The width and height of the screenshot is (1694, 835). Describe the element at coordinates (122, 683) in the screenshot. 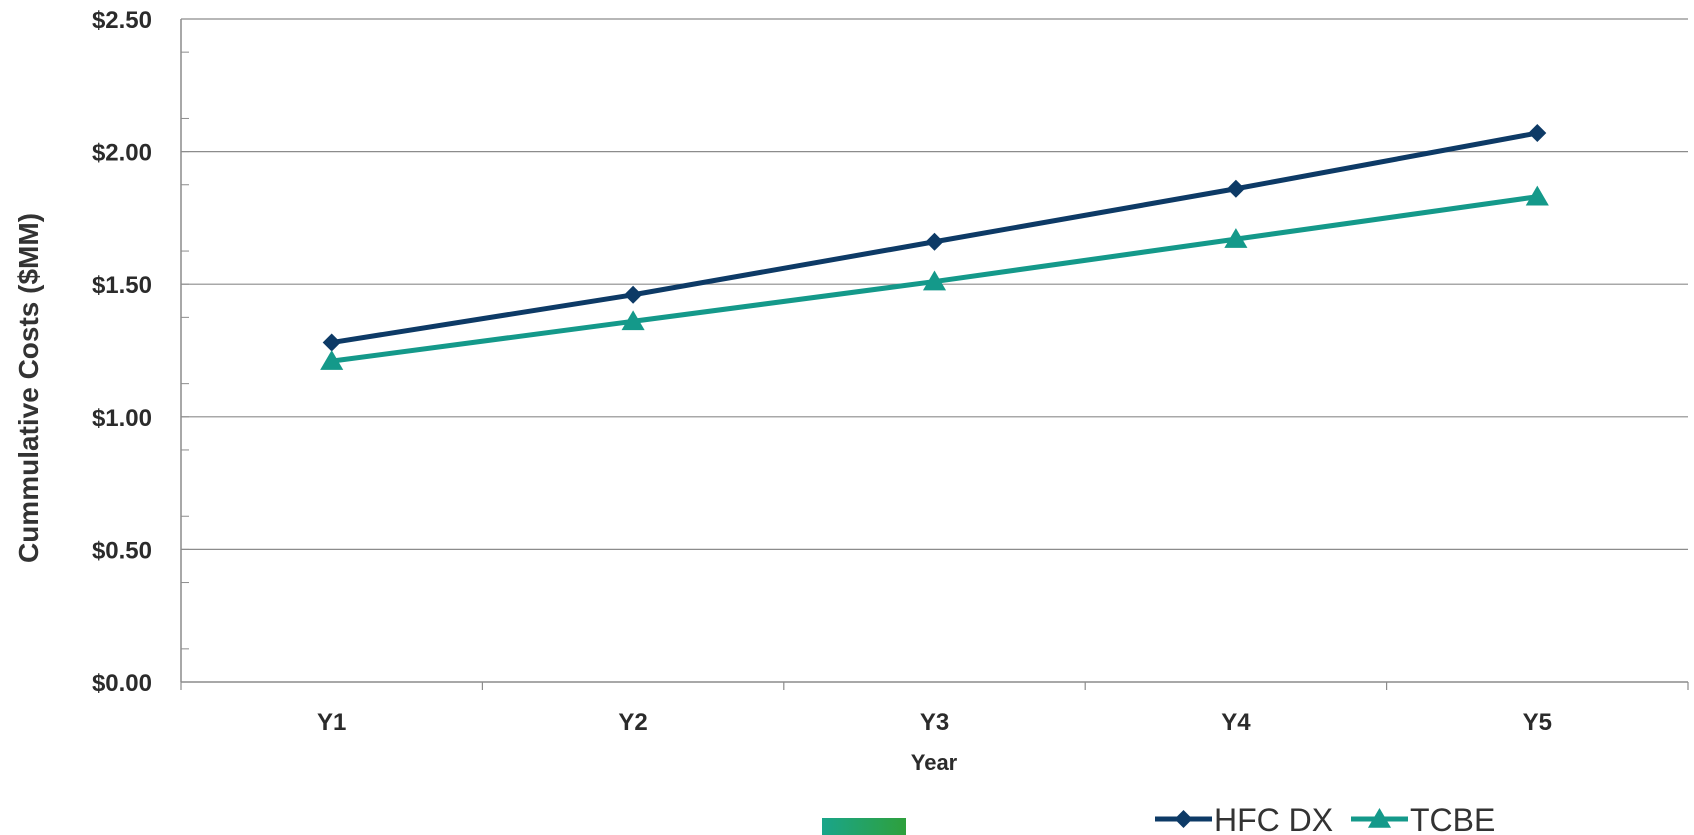

I see `y-tick-label: $0.00` at that location.